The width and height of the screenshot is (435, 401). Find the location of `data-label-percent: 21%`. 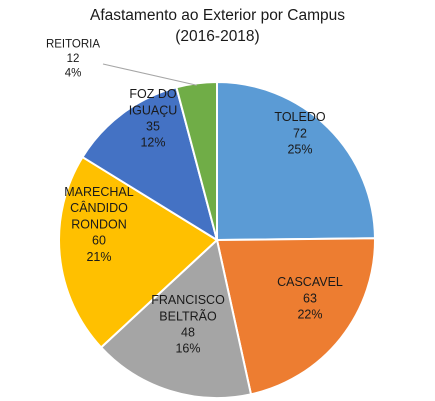

data-label-percent: 21% is located at coordinates (98, 257).